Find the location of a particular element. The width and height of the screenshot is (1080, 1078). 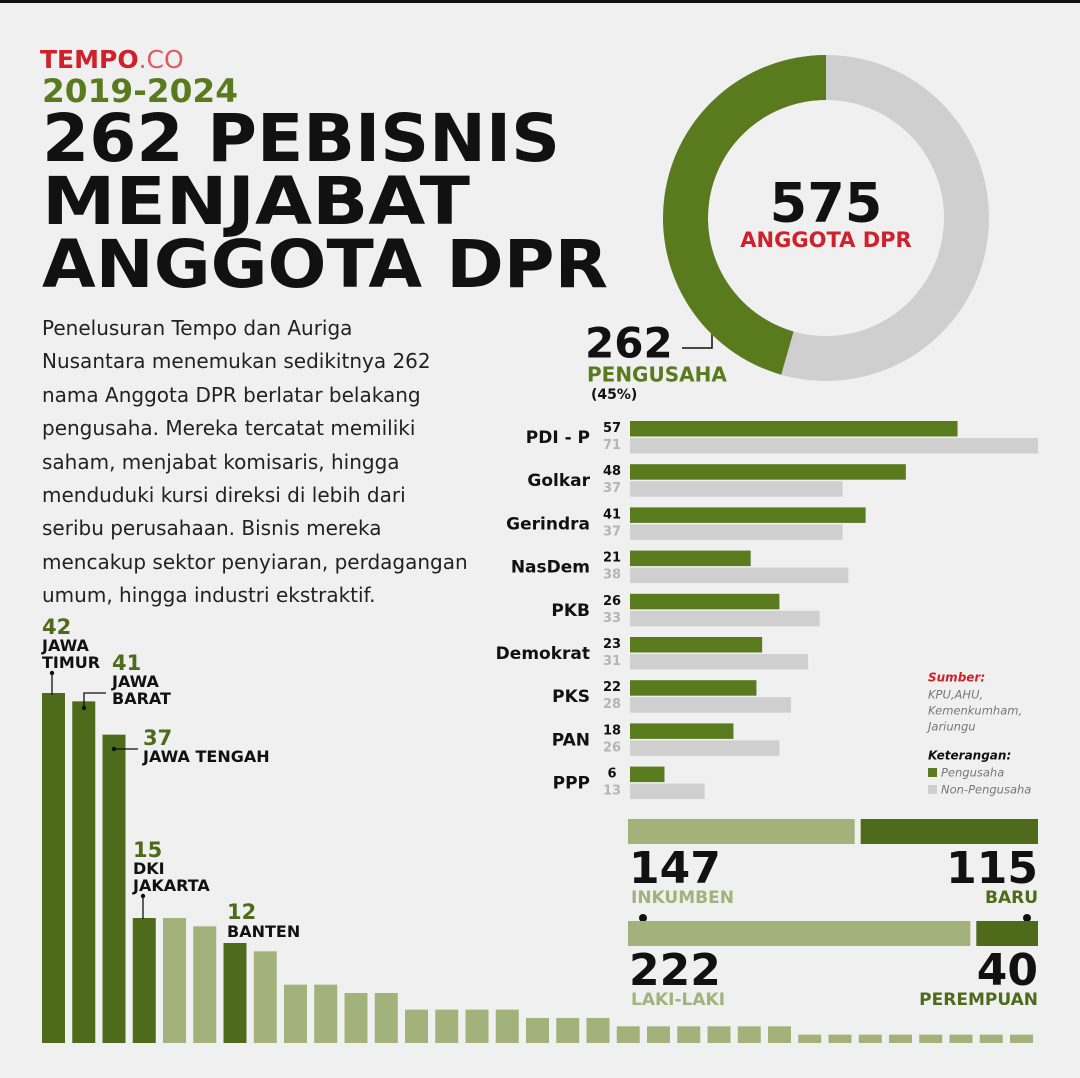

party-label: PPP is located at coordinates (571, 784).